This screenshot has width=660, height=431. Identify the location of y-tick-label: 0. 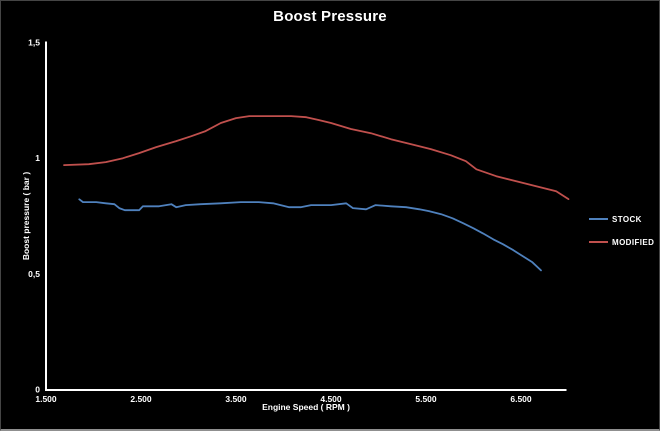
(37, 390).